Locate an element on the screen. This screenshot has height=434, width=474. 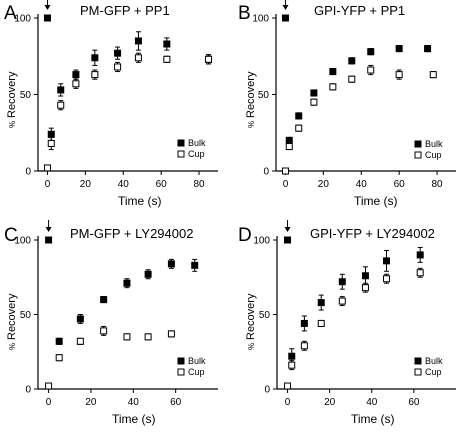
series-cup is located at coordinates (110, 357).